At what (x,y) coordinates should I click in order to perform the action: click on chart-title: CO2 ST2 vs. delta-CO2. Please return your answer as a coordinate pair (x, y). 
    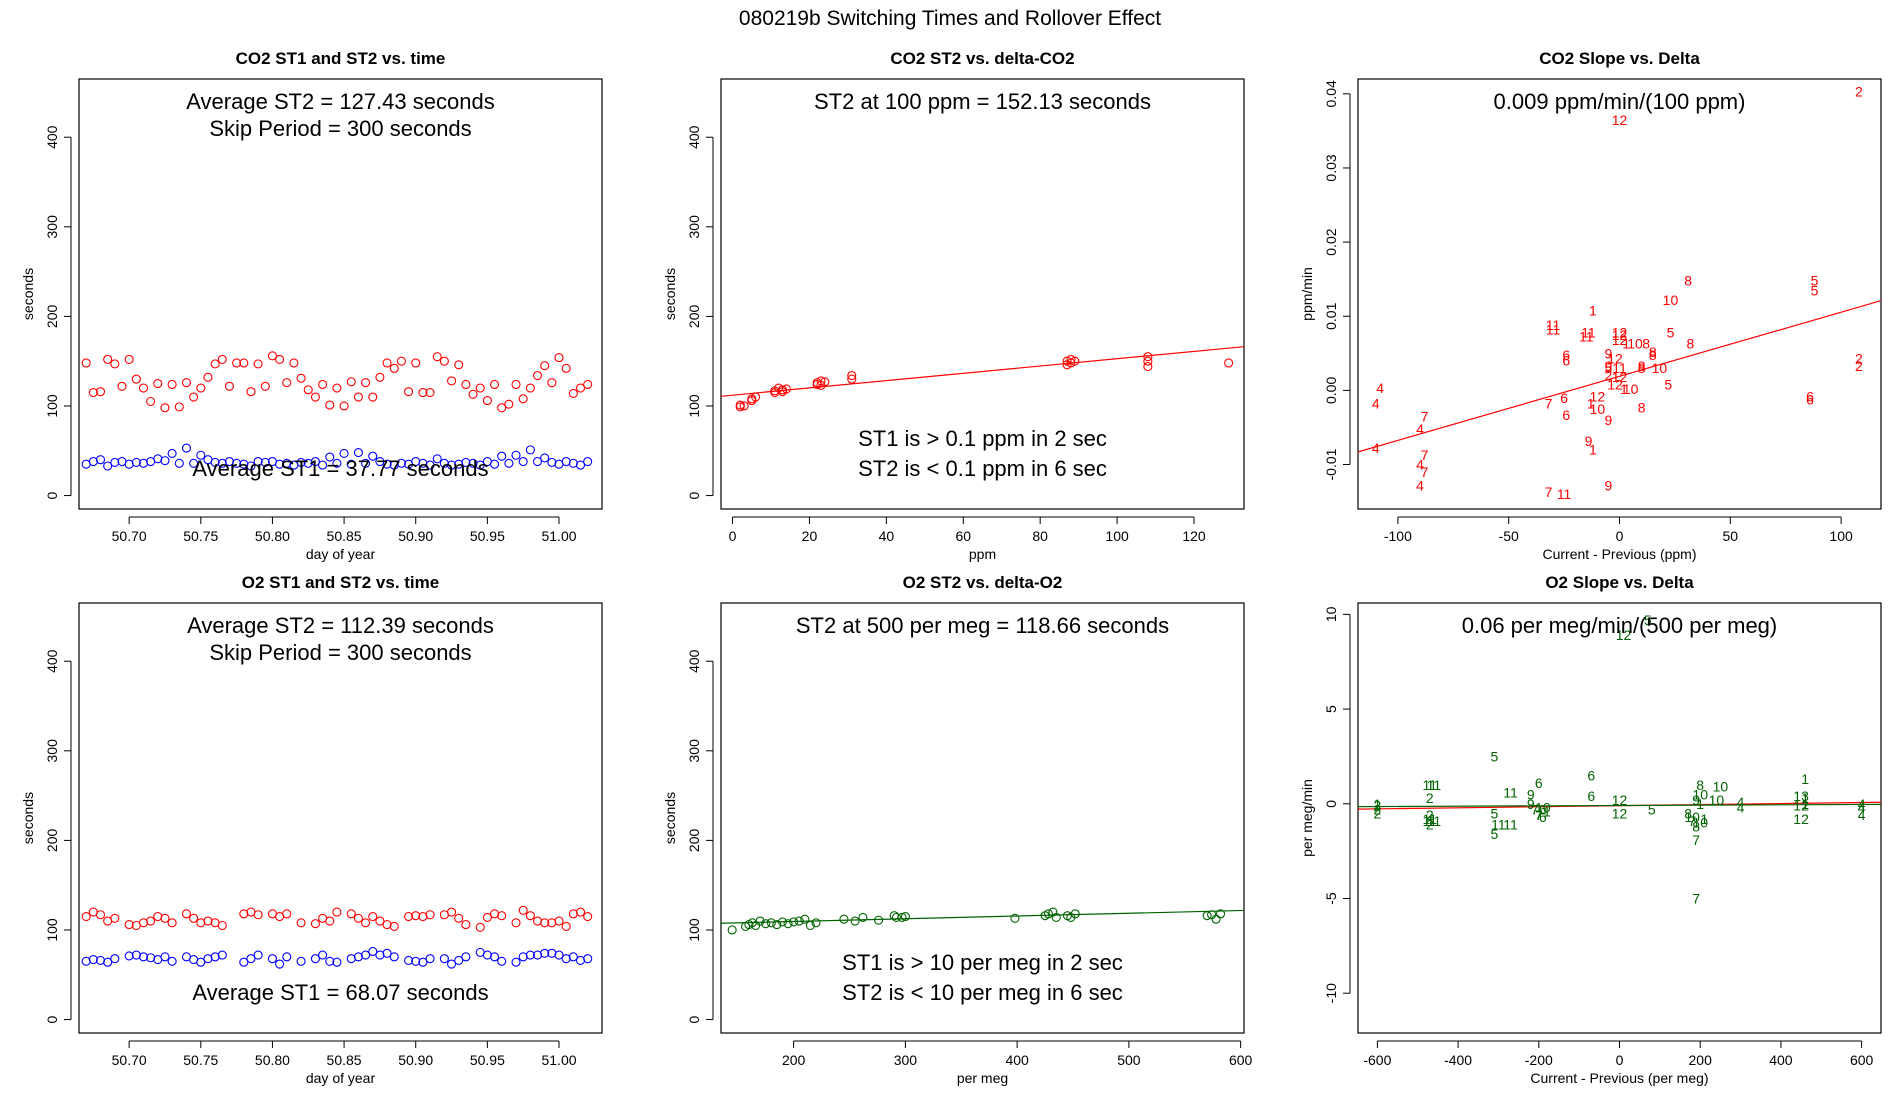
    Looking at the image, I should click on (982, 58).